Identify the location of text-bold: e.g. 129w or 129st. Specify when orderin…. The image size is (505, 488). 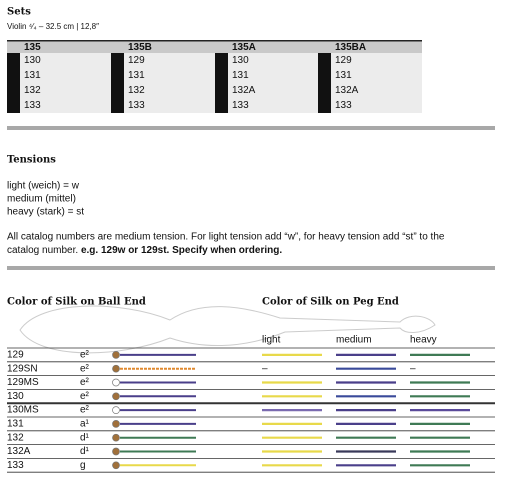
(181, 250).